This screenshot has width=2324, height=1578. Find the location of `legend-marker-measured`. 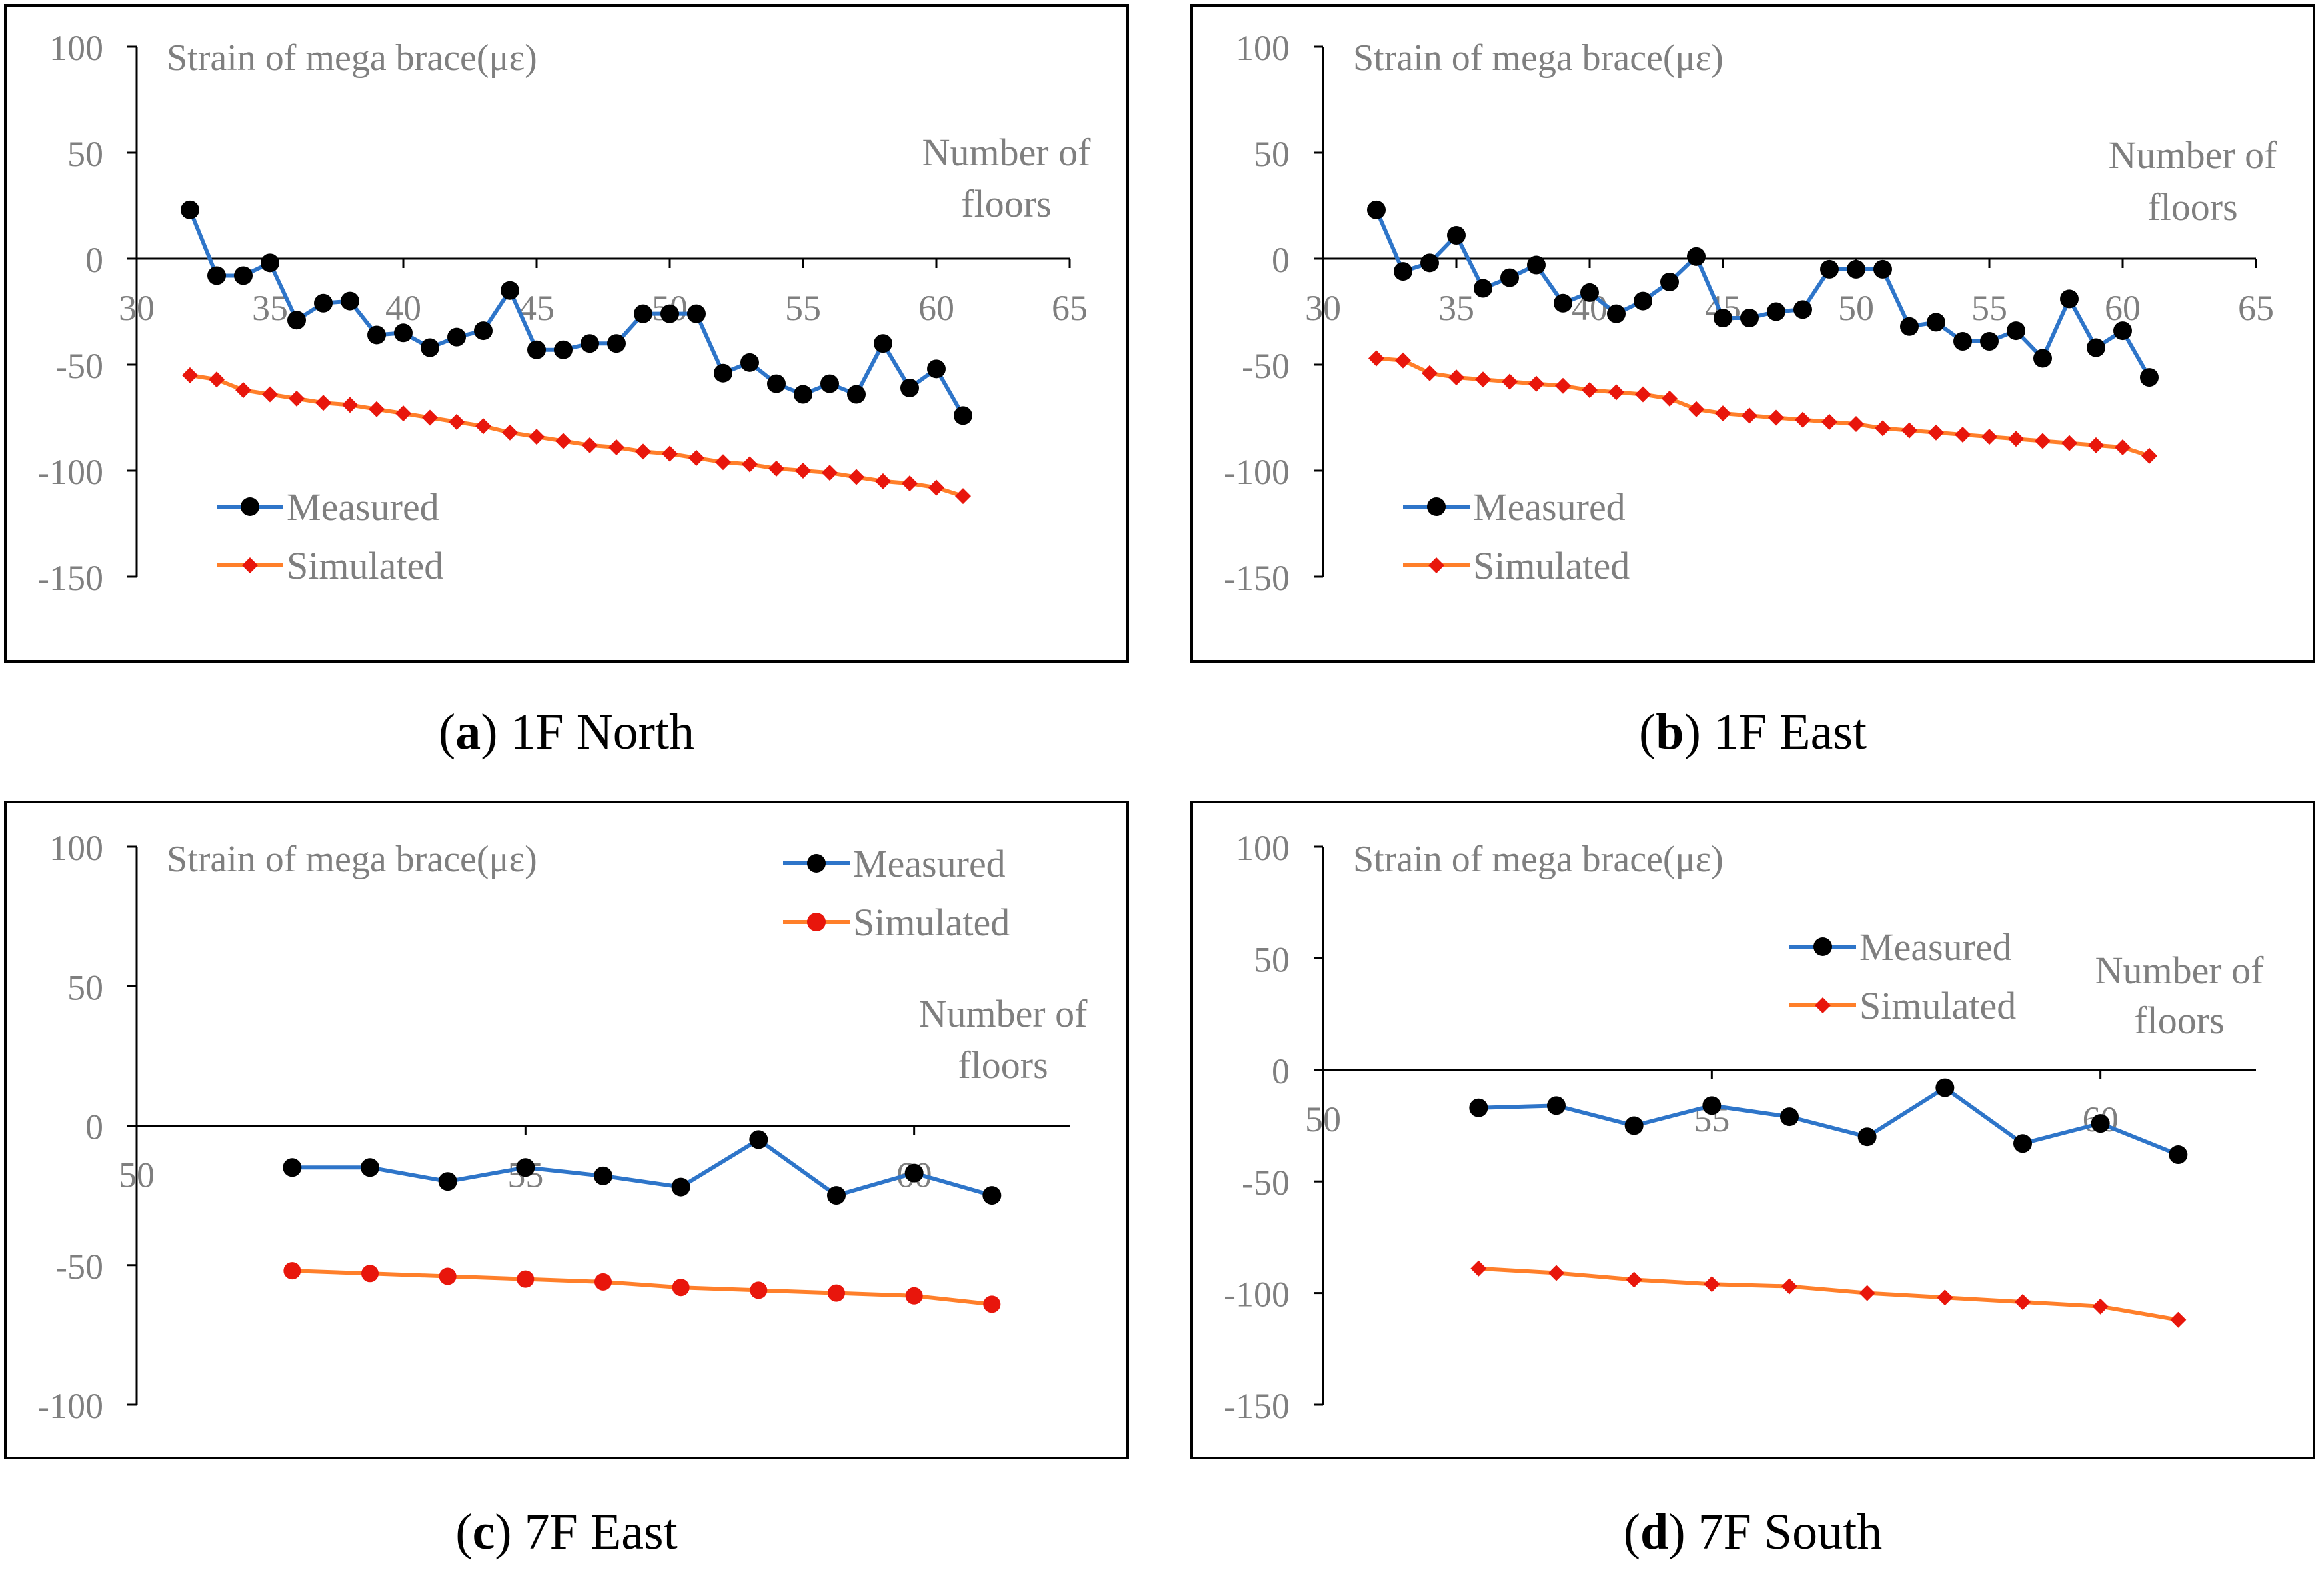

legend-marker-measured is located at coordinates (816, 863).